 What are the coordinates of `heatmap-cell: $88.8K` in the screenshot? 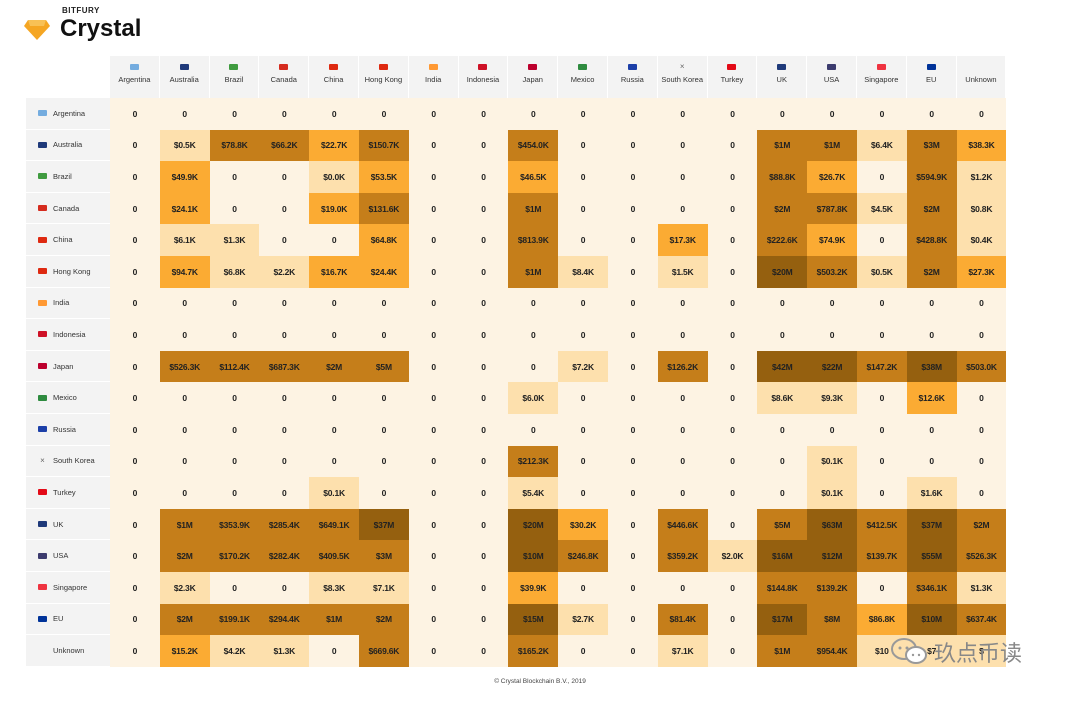 It's located at (782, 177).